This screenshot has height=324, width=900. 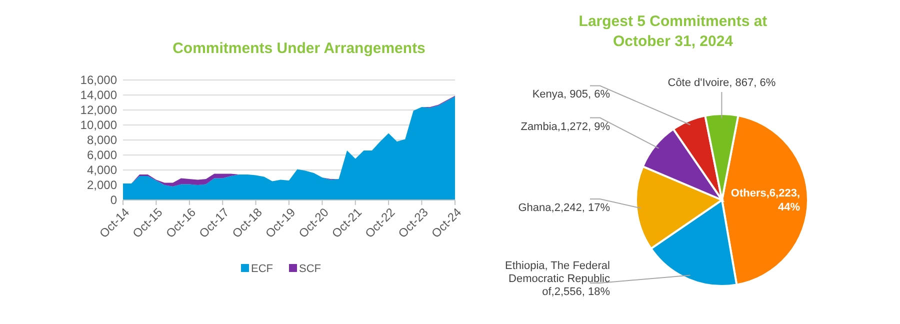 What do you see at coordinates (571, 94) in the screenshot?
I see `slice-label: Kenya, 905, 6%` at bounding box center [571, 94].